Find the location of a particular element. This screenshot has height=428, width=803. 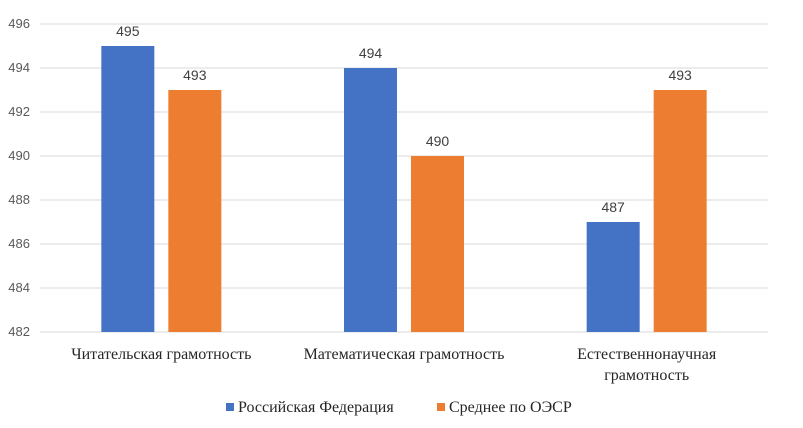

y-tick-label: 494 is located at coordinates (19, 67).